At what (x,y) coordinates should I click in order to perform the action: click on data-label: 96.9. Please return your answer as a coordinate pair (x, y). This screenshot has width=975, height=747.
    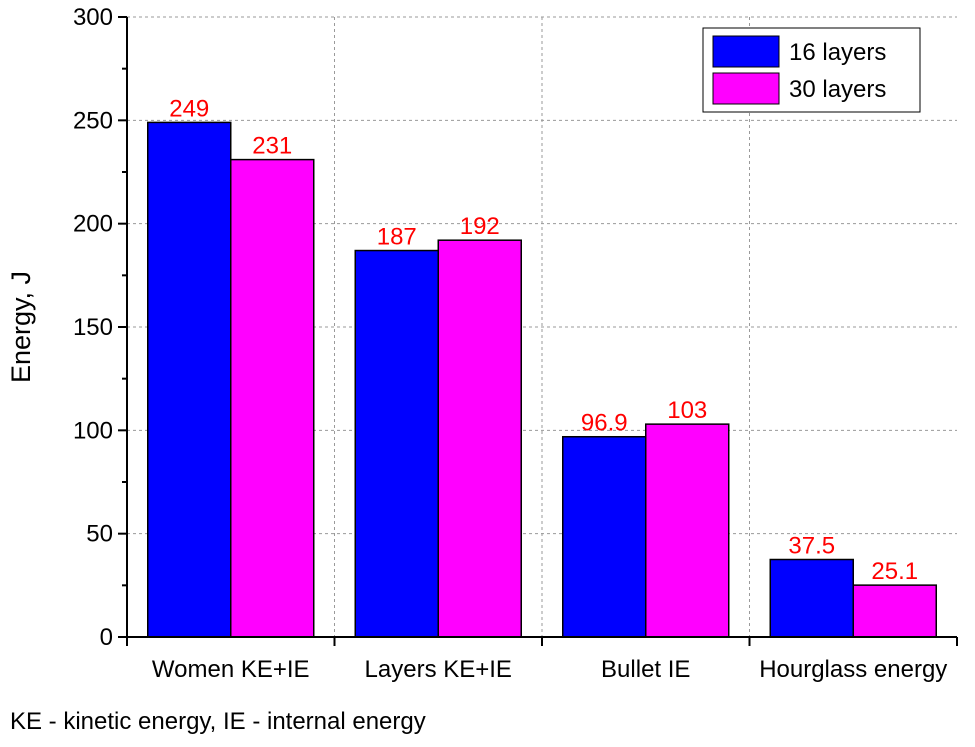
    Looking at the image, I should click on (604, 423).